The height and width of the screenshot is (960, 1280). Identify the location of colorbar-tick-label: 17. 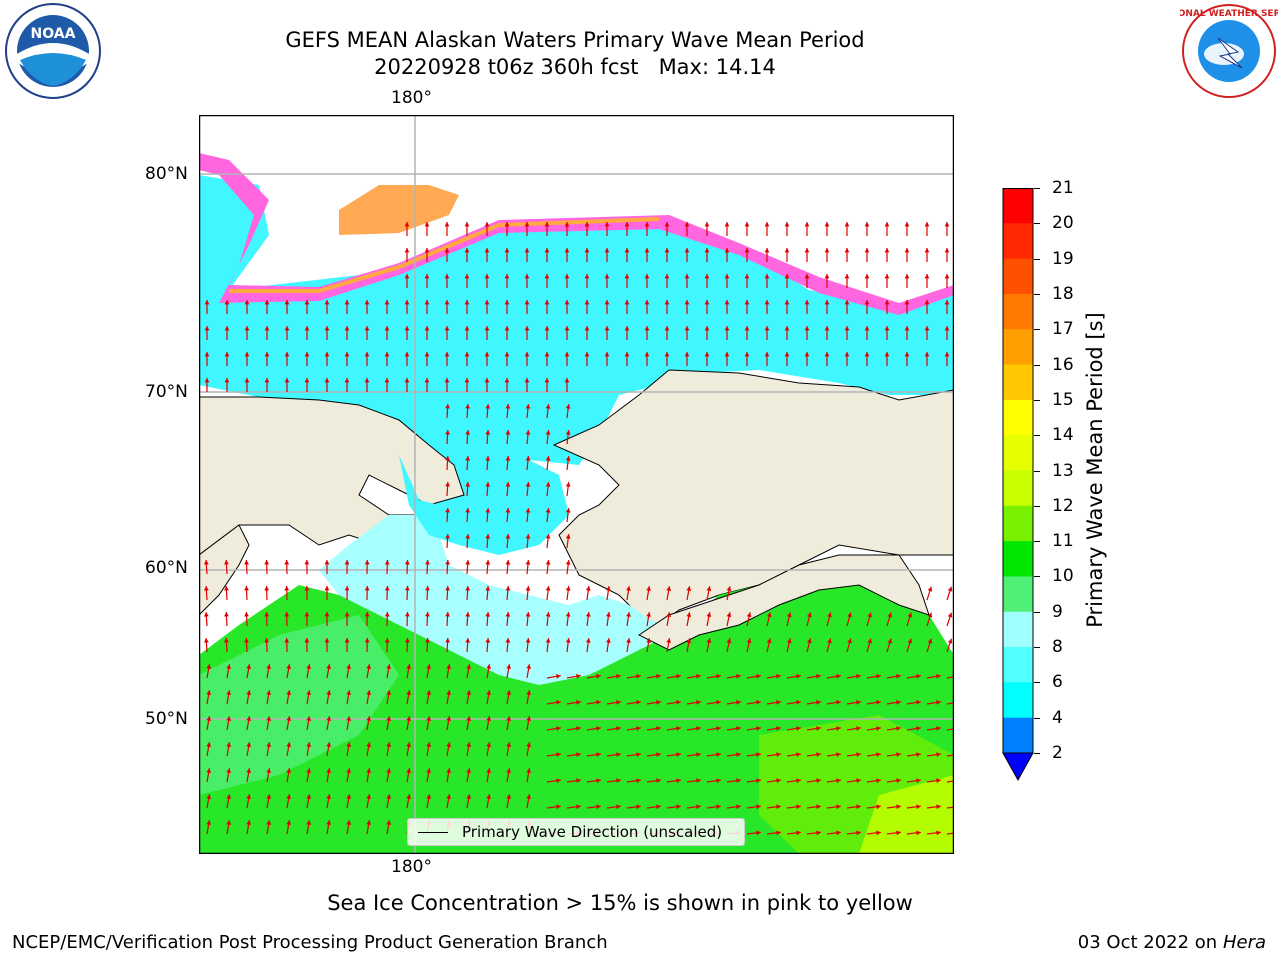
(1063, 329).